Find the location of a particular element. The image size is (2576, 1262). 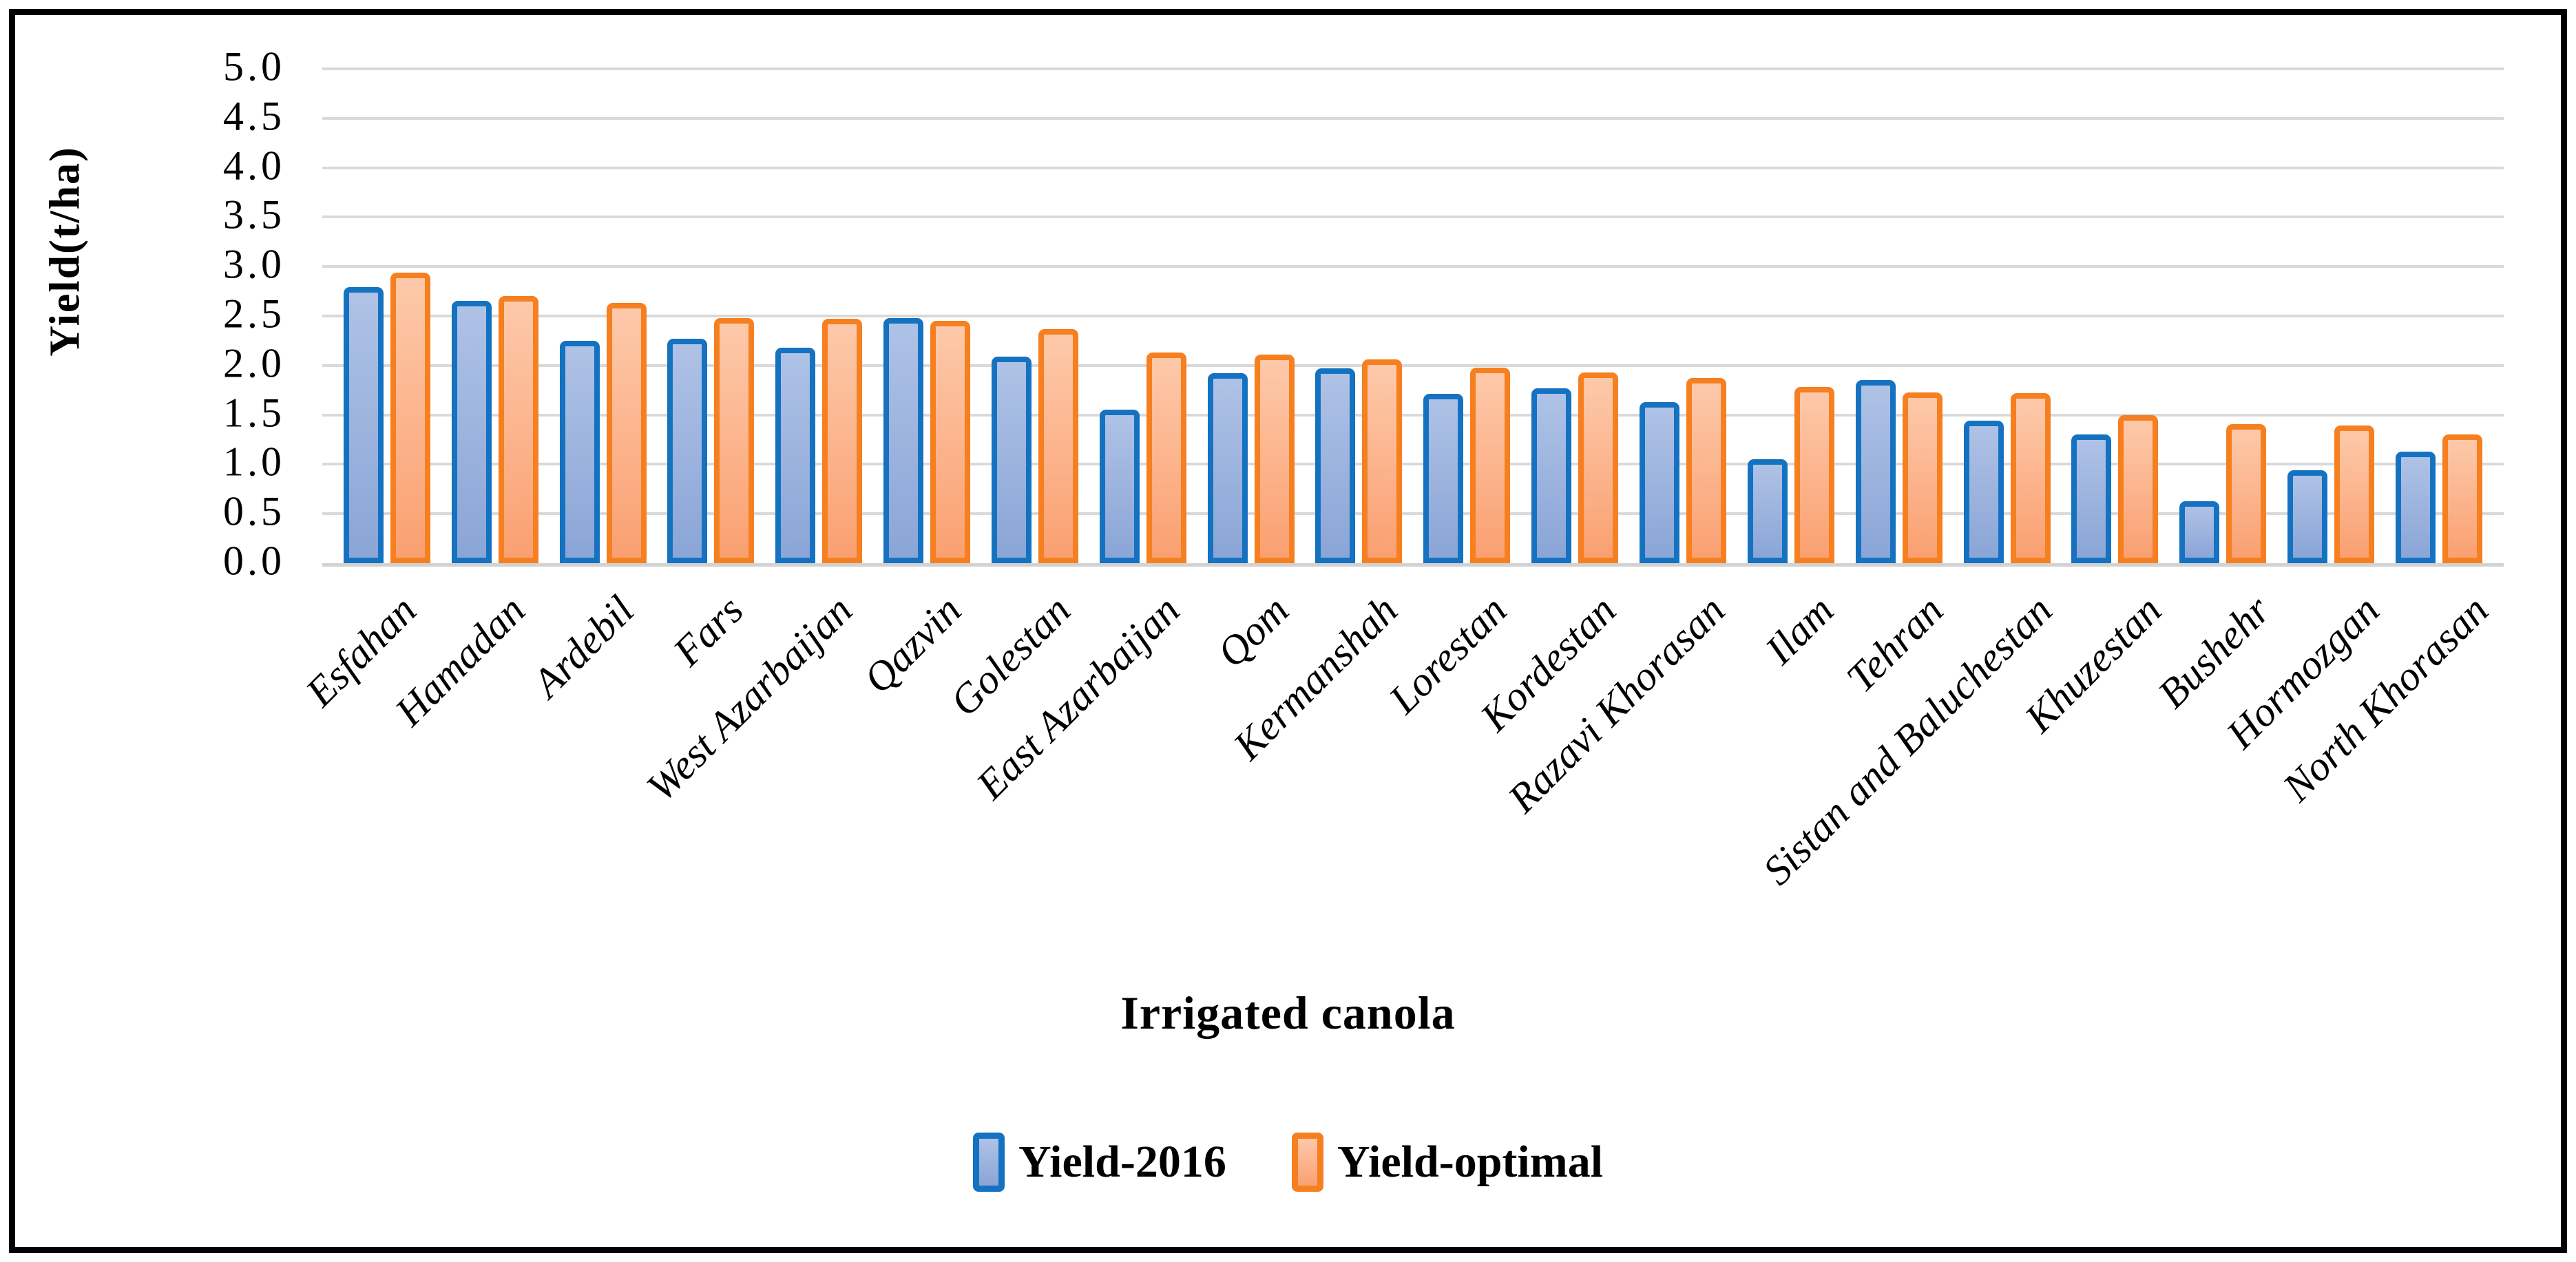

bar-Yield-2016-Razavi Khorasan is located at coordinates (1659, 482).